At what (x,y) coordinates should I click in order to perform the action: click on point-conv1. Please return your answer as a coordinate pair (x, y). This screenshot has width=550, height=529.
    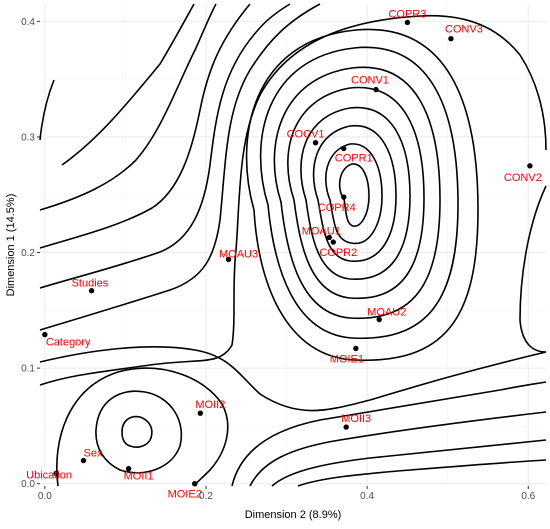
    Looking at the image, I should click on (376, 89).